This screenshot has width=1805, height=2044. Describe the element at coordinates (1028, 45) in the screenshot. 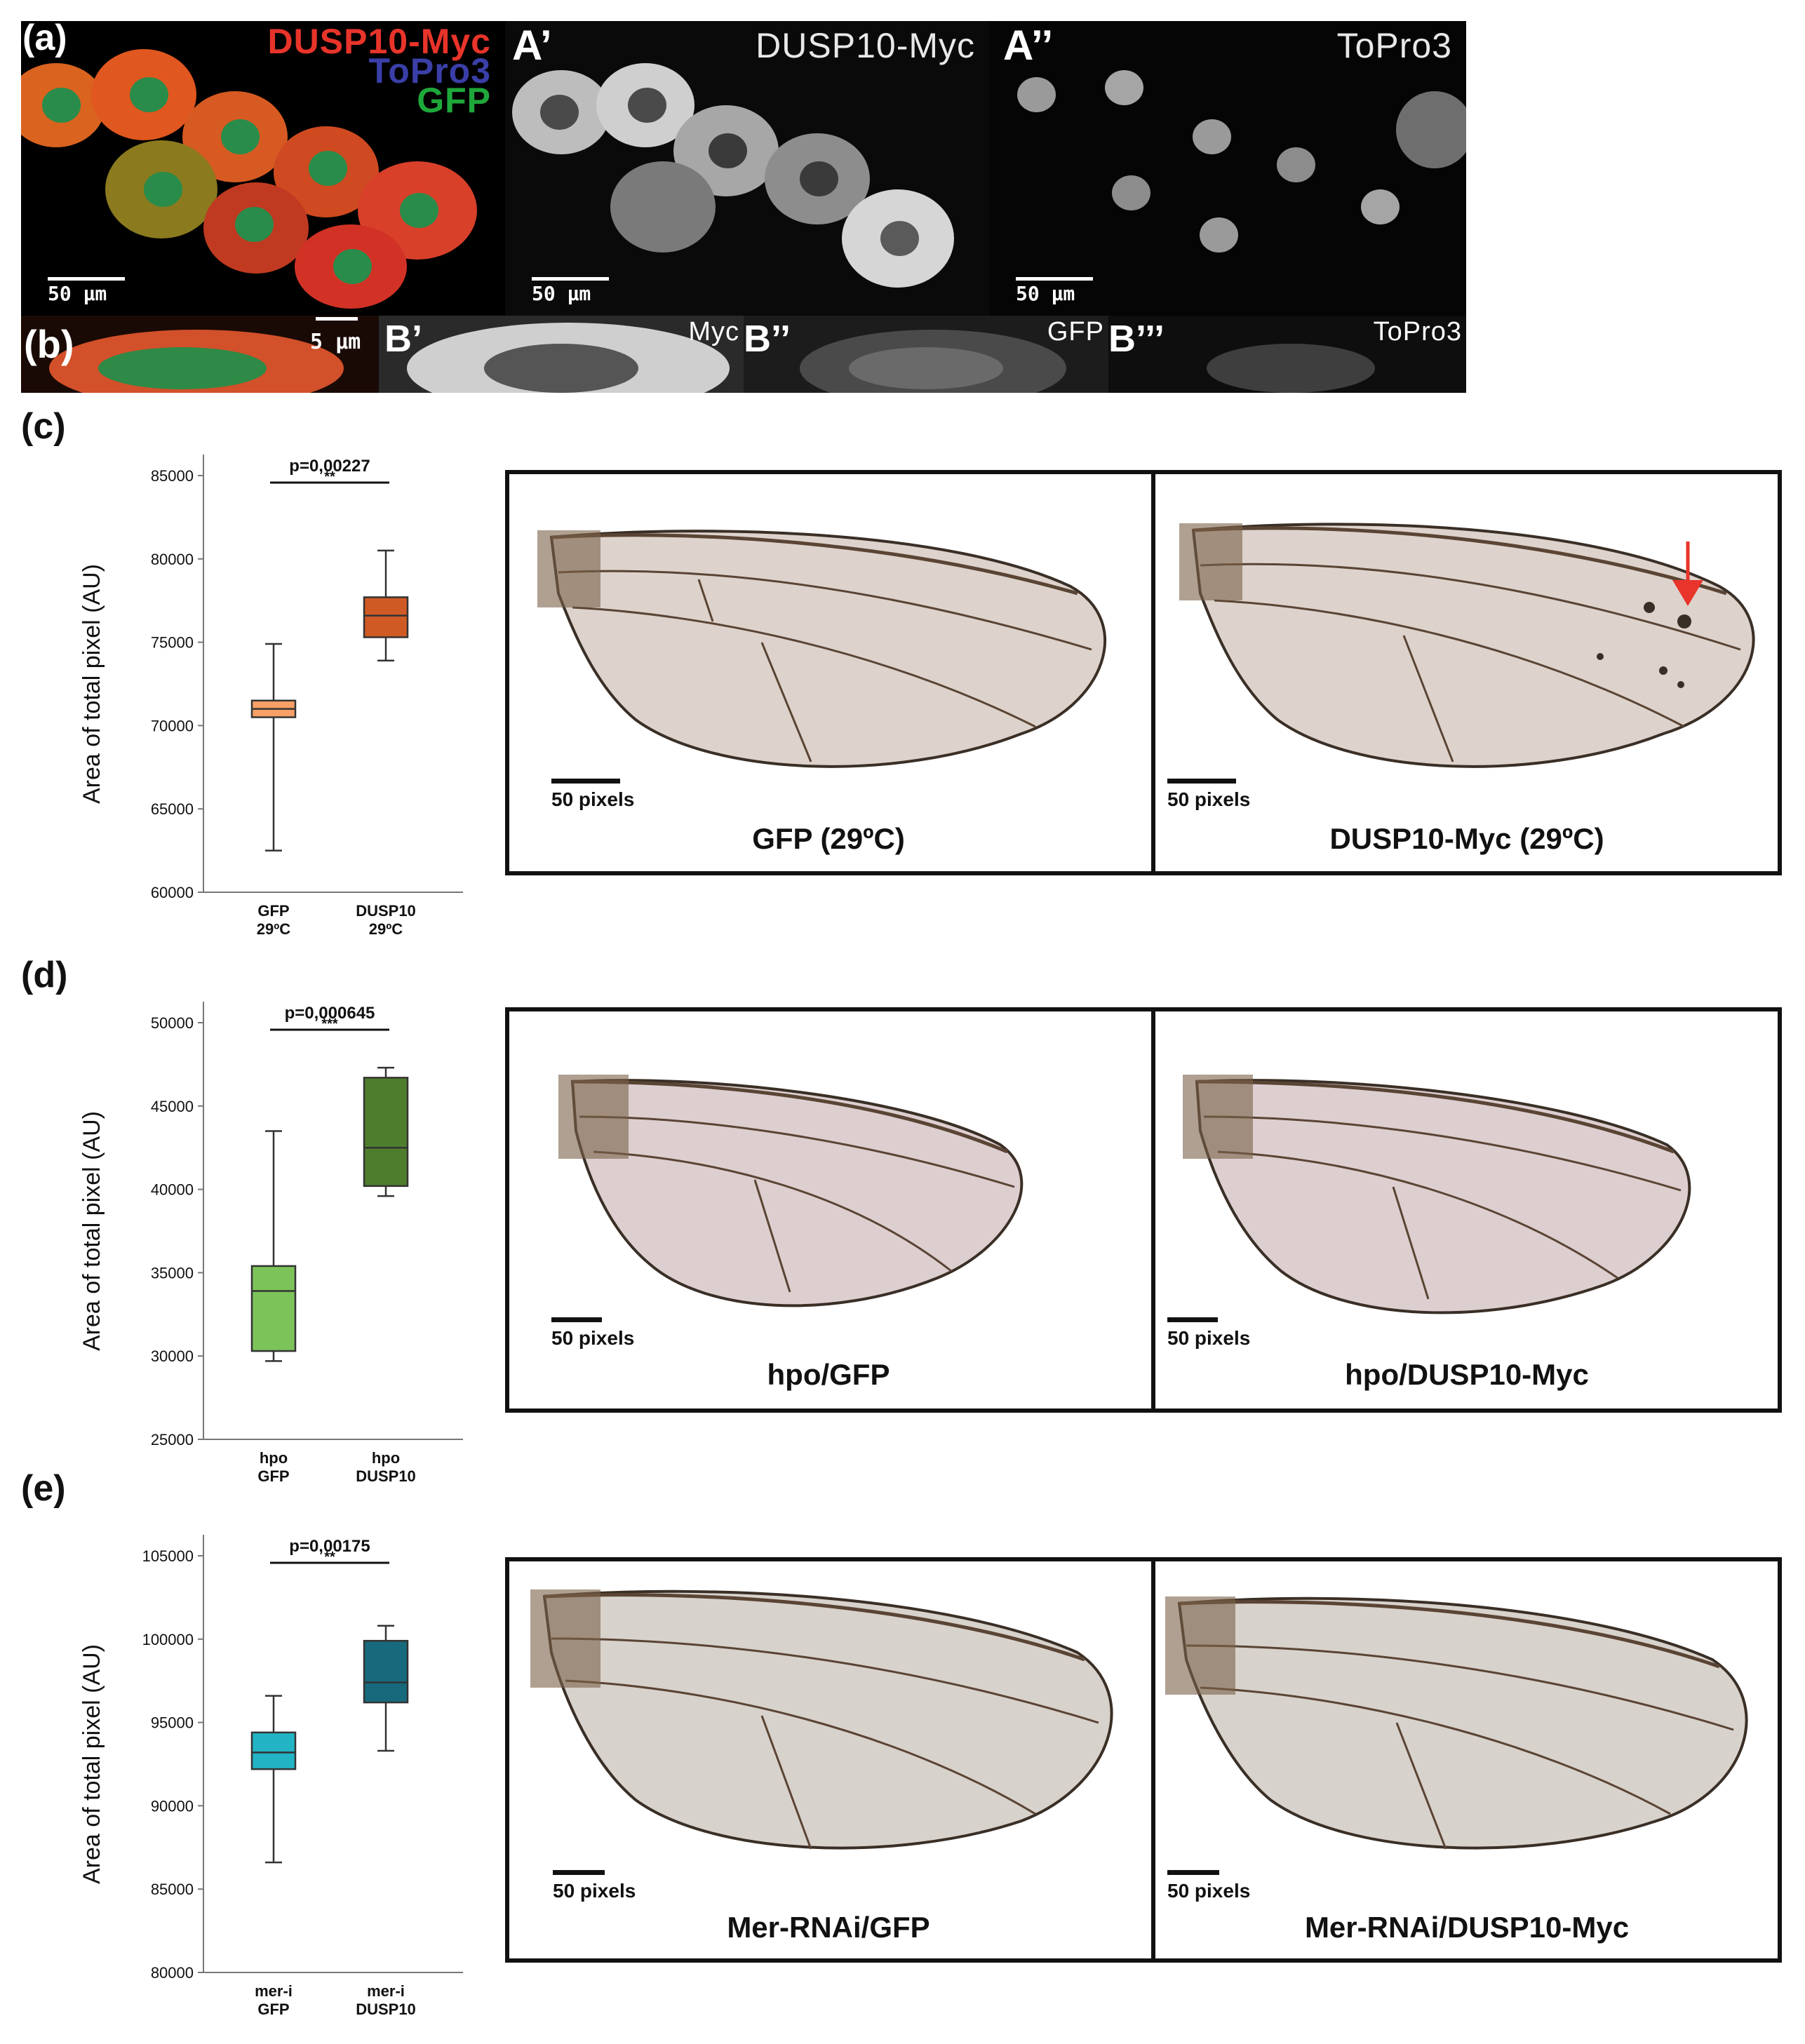

I see `panel-a-dprime-label: A’’` at that location.